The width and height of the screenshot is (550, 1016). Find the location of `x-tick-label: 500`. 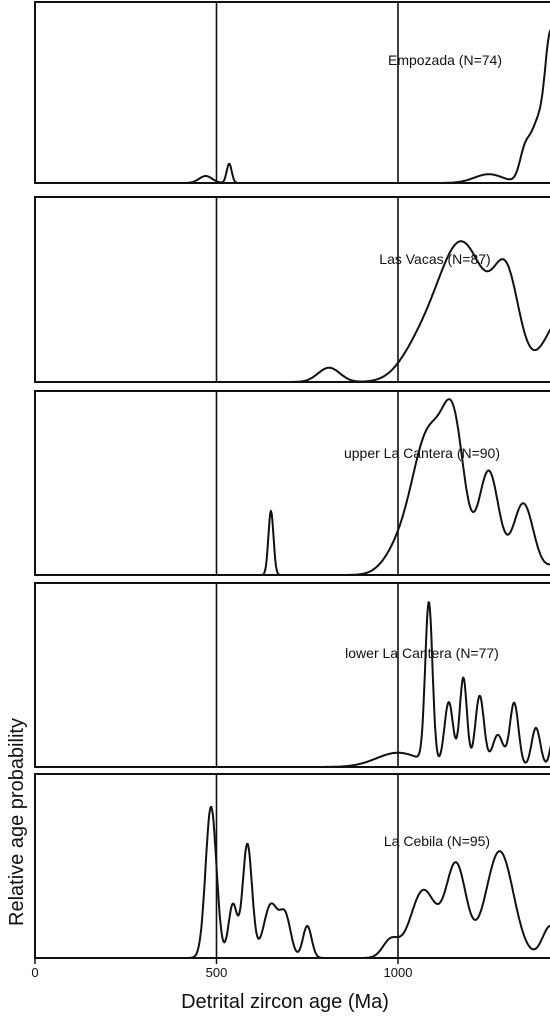

x-tick-label: 500 is located at coordinates (217, 972).